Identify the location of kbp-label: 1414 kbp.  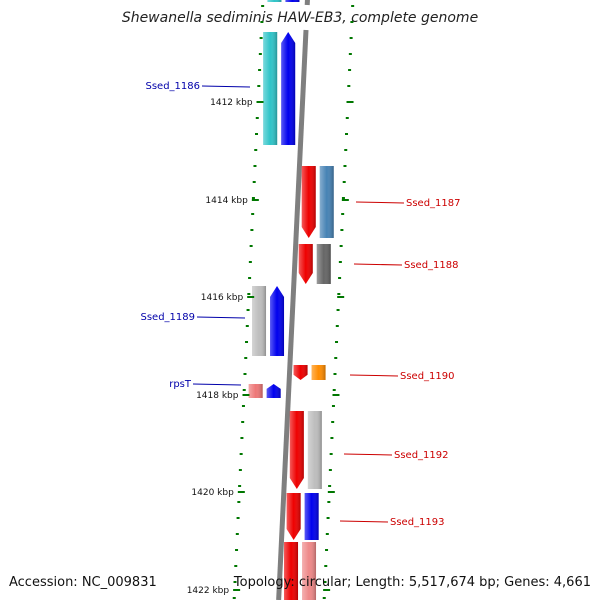
(226, 201).